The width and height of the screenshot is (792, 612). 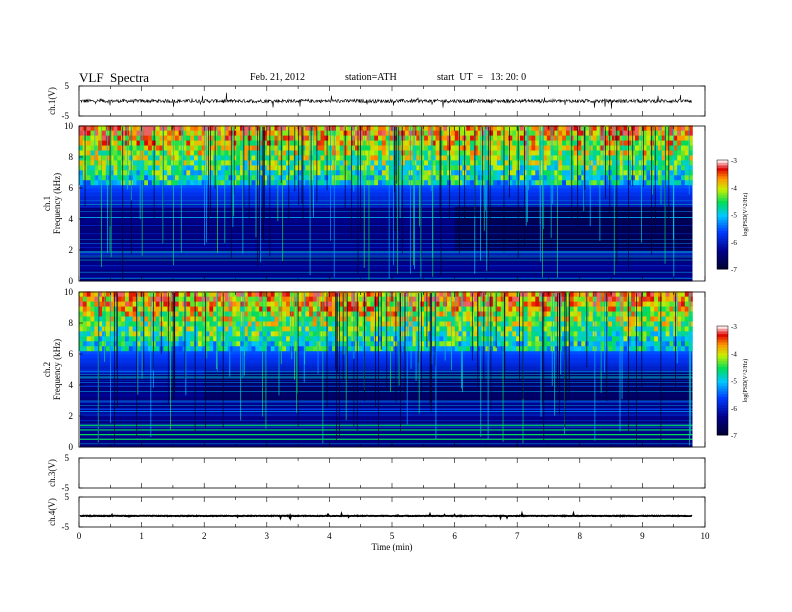 What do you see at coordinates (386, 279) in the screenshot?
I see `ch1-spectrogram-band` at bounding box center [386, 279].